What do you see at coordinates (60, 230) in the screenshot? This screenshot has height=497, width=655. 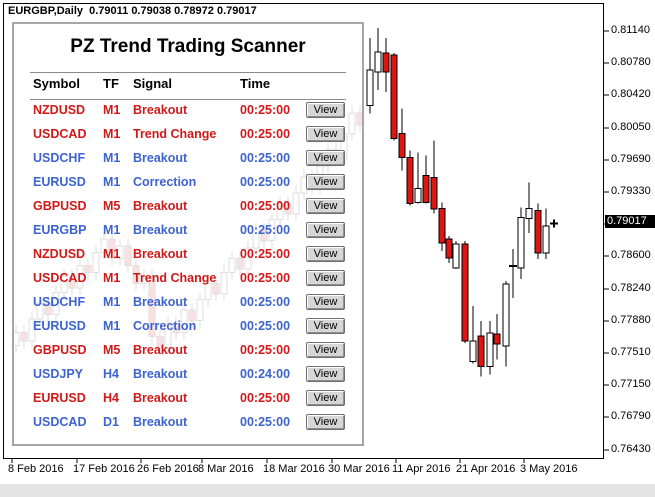 I see `row-symbol: EURGBP` at bounding box center [60, 230].